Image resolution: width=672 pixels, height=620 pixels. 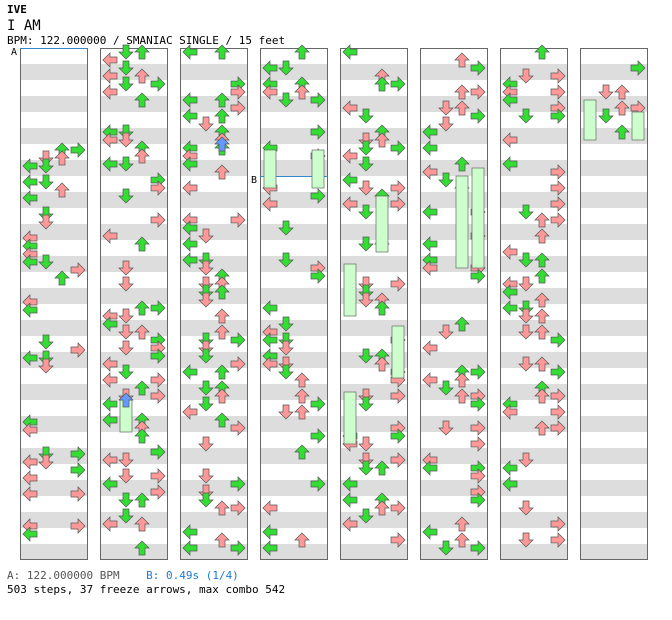 What do you see at coordinates (192, 575) in the screenshot?
I see `bpm-b-text: B: 0.49s (1/4)` at bounding box center [192, 575].